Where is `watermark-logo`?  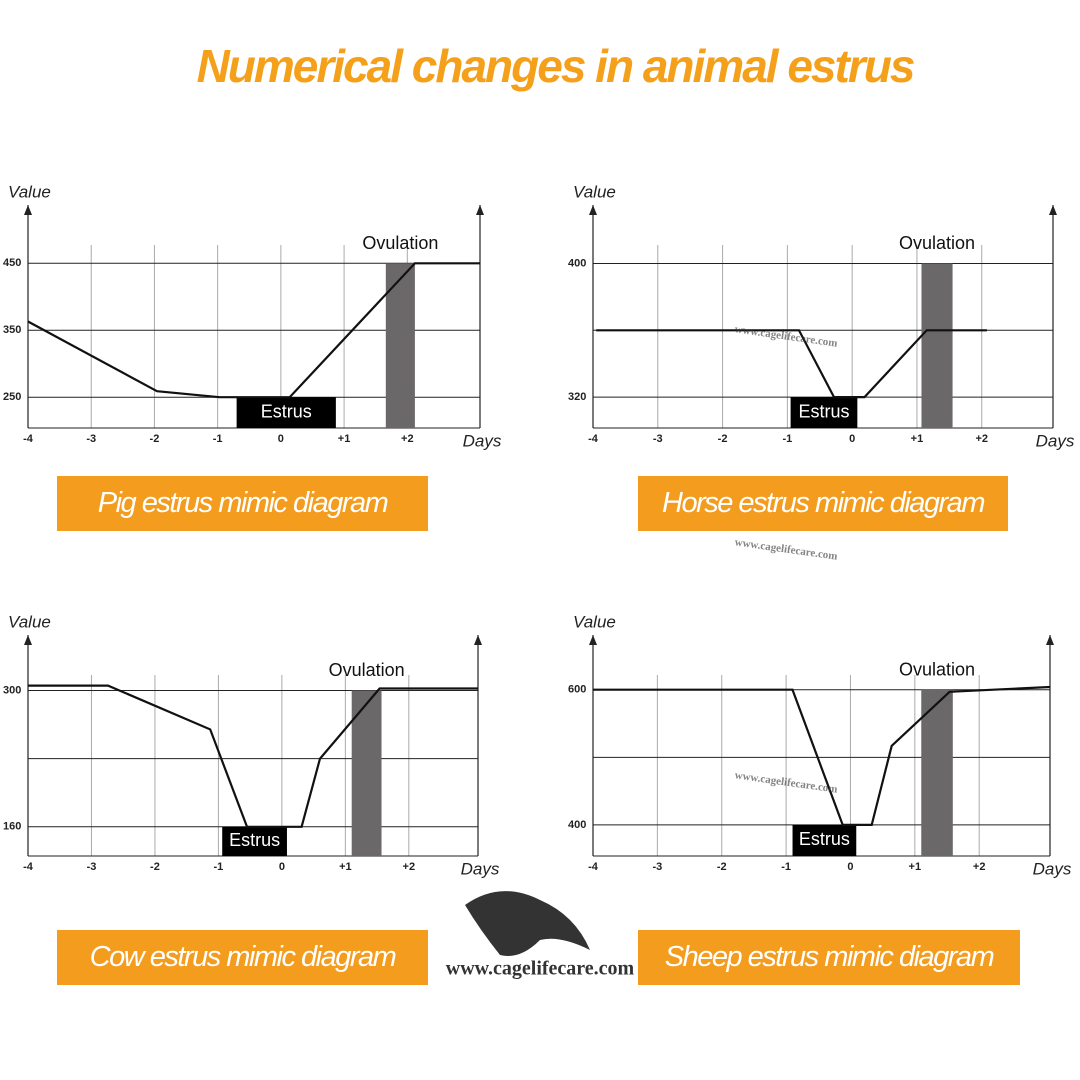 watermark-logo is located at coordinates (527, 923).